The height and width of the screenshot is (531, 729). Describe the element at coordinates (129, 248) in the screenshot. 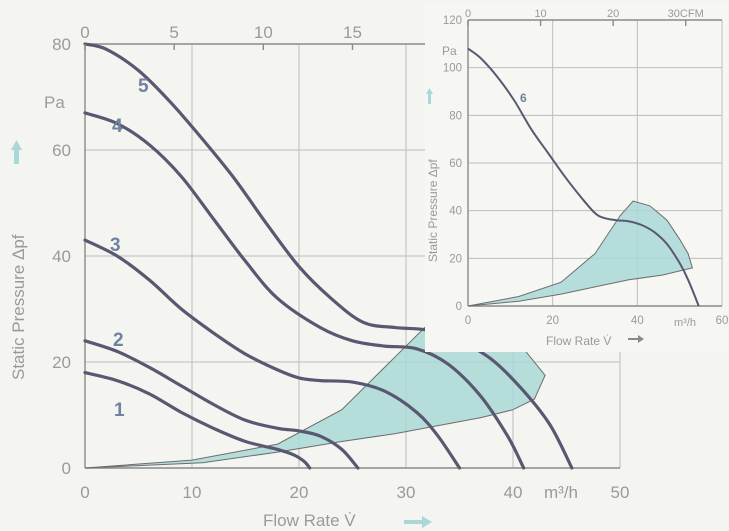

I see `main-series-labels: 1 2 3 45` at that location.